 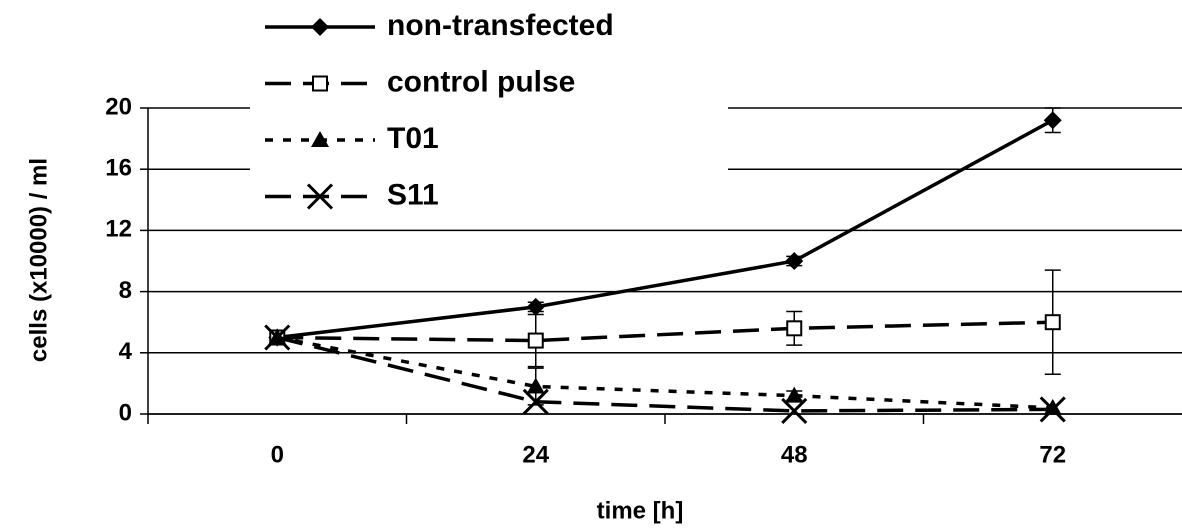 What do you see at coordinates (794, 454) in the screenshot?
I see `x-tick-label: 48` at bounding box center [794, 454].